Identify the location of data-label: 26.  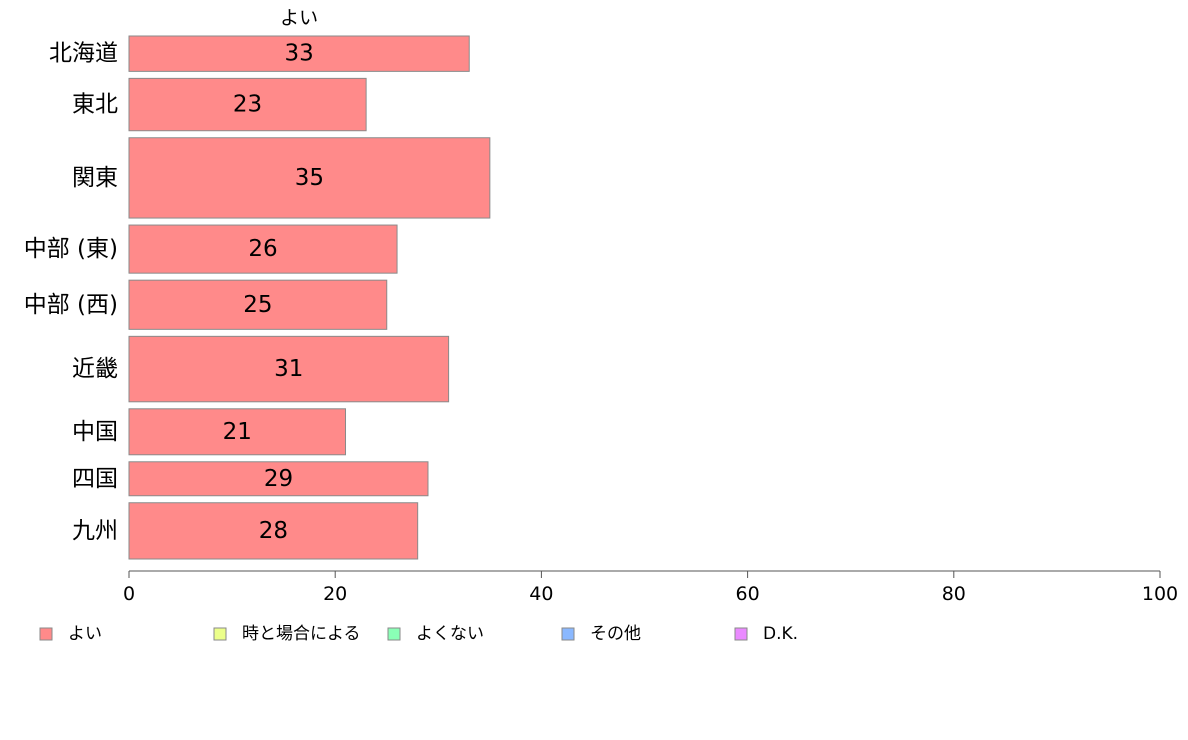
(262, 249).